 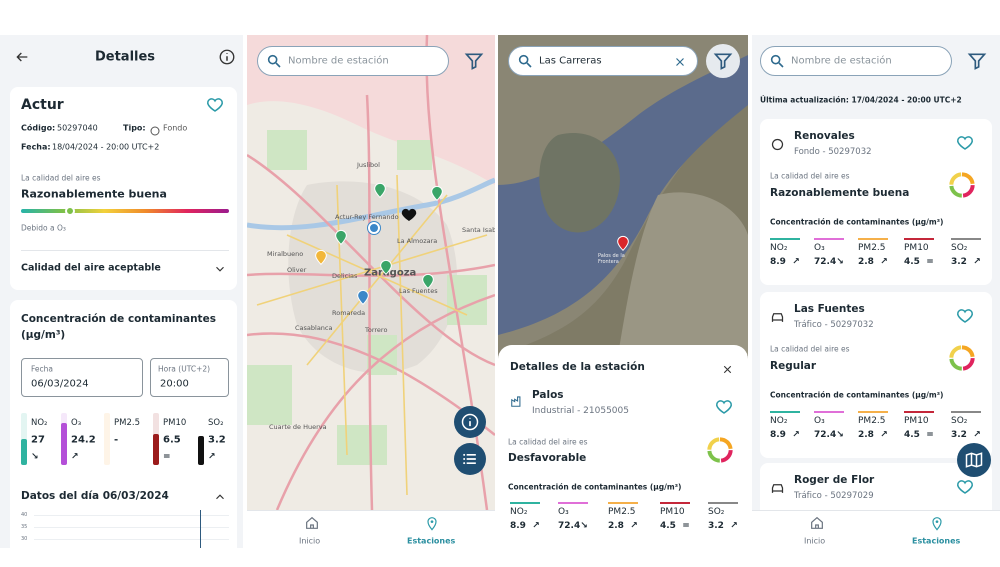 What do you see at coordinates (834, 480) in the screenshot?
I see `station-name: Roger de Flor` at bounding box center [834, 480].